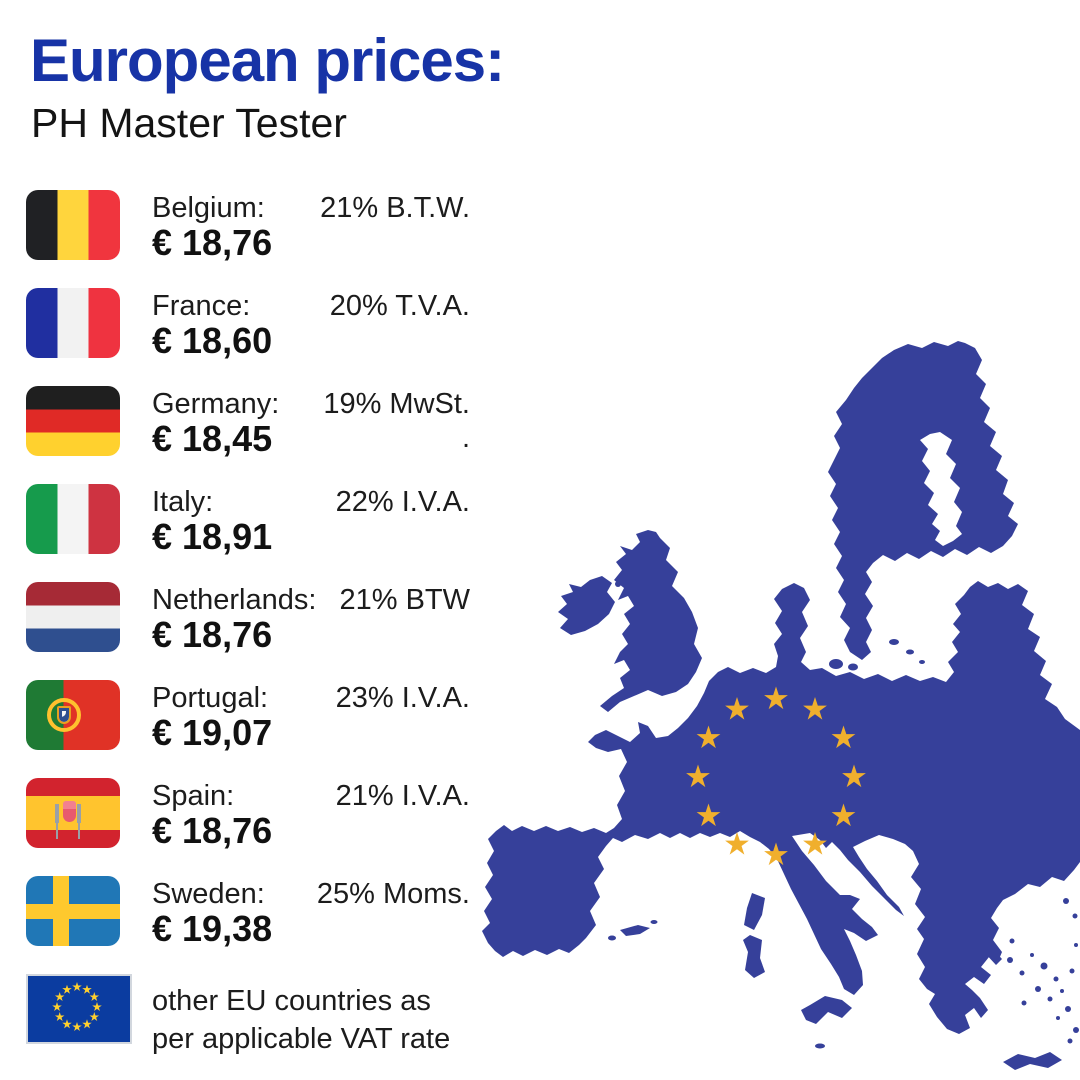  What do you see at coordinates (399, 306) in the screenshot?
I see `country-vat-rate: 20% T.V.A.` at bounding box center [399, 306].